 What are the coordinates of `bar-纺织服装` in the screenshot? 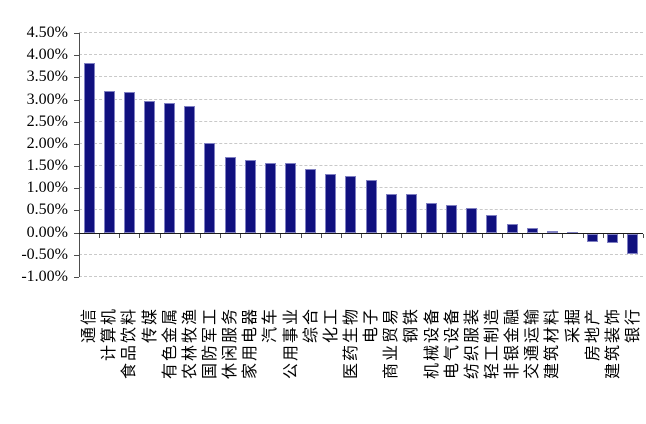 It's located at (471, 220).